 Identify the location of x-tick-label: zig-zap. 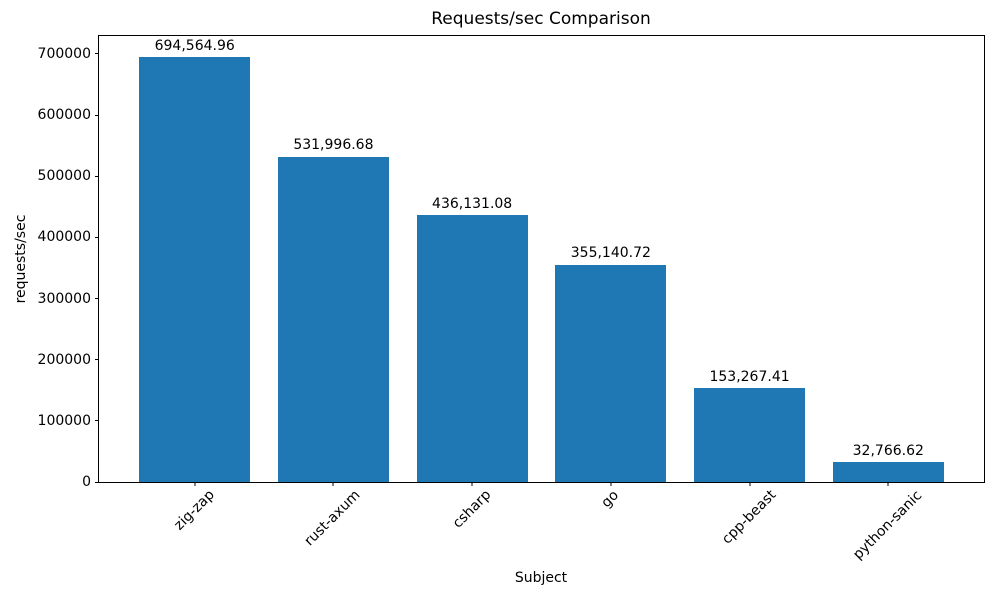
(194, 511).